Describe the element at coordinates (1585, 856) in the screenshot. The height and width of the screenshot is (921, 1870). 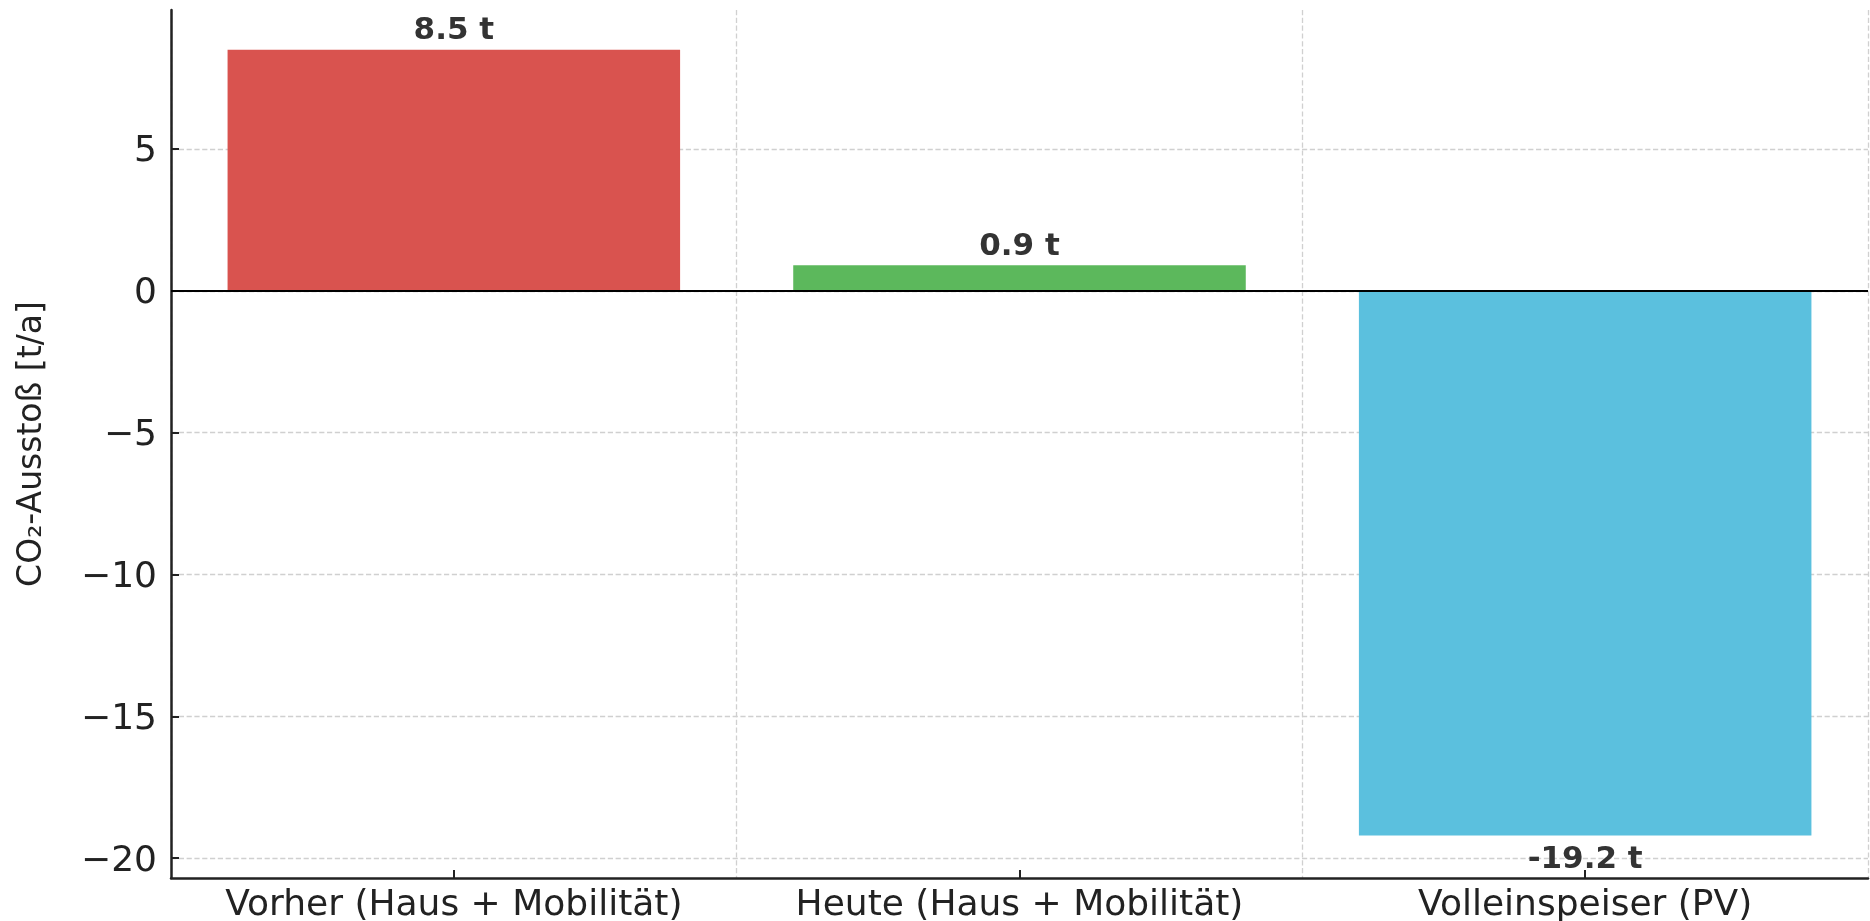
I see `data-label: -19.2 t` at that location.